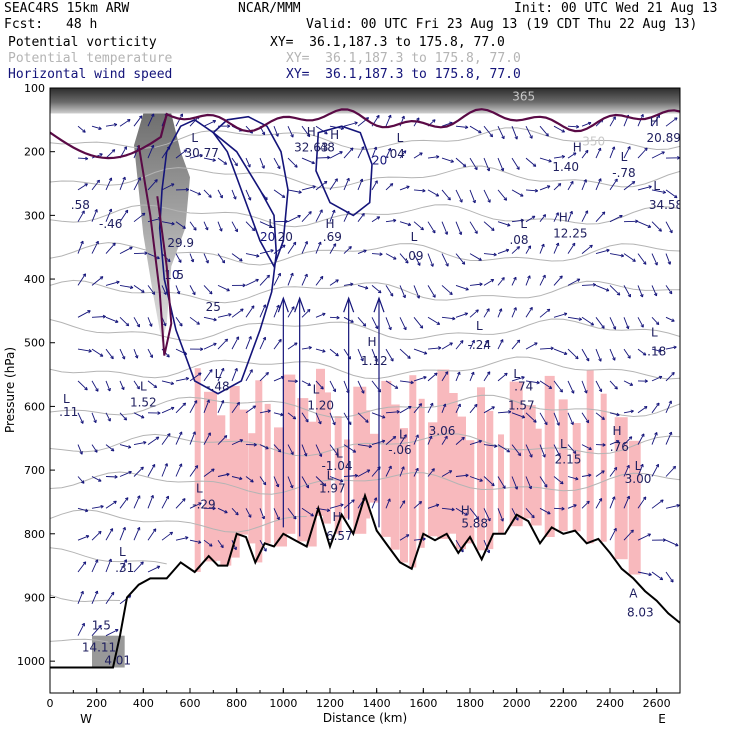 This screenshot has height=740, width=740. Describe the element at coordinates (657, 703) in the screenshot. I see `x-tick-label: 2600` at that location.